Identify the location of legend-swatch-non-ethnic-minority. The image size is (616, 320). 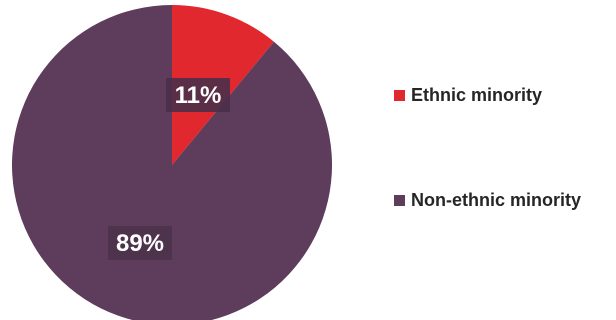
(399, 200).